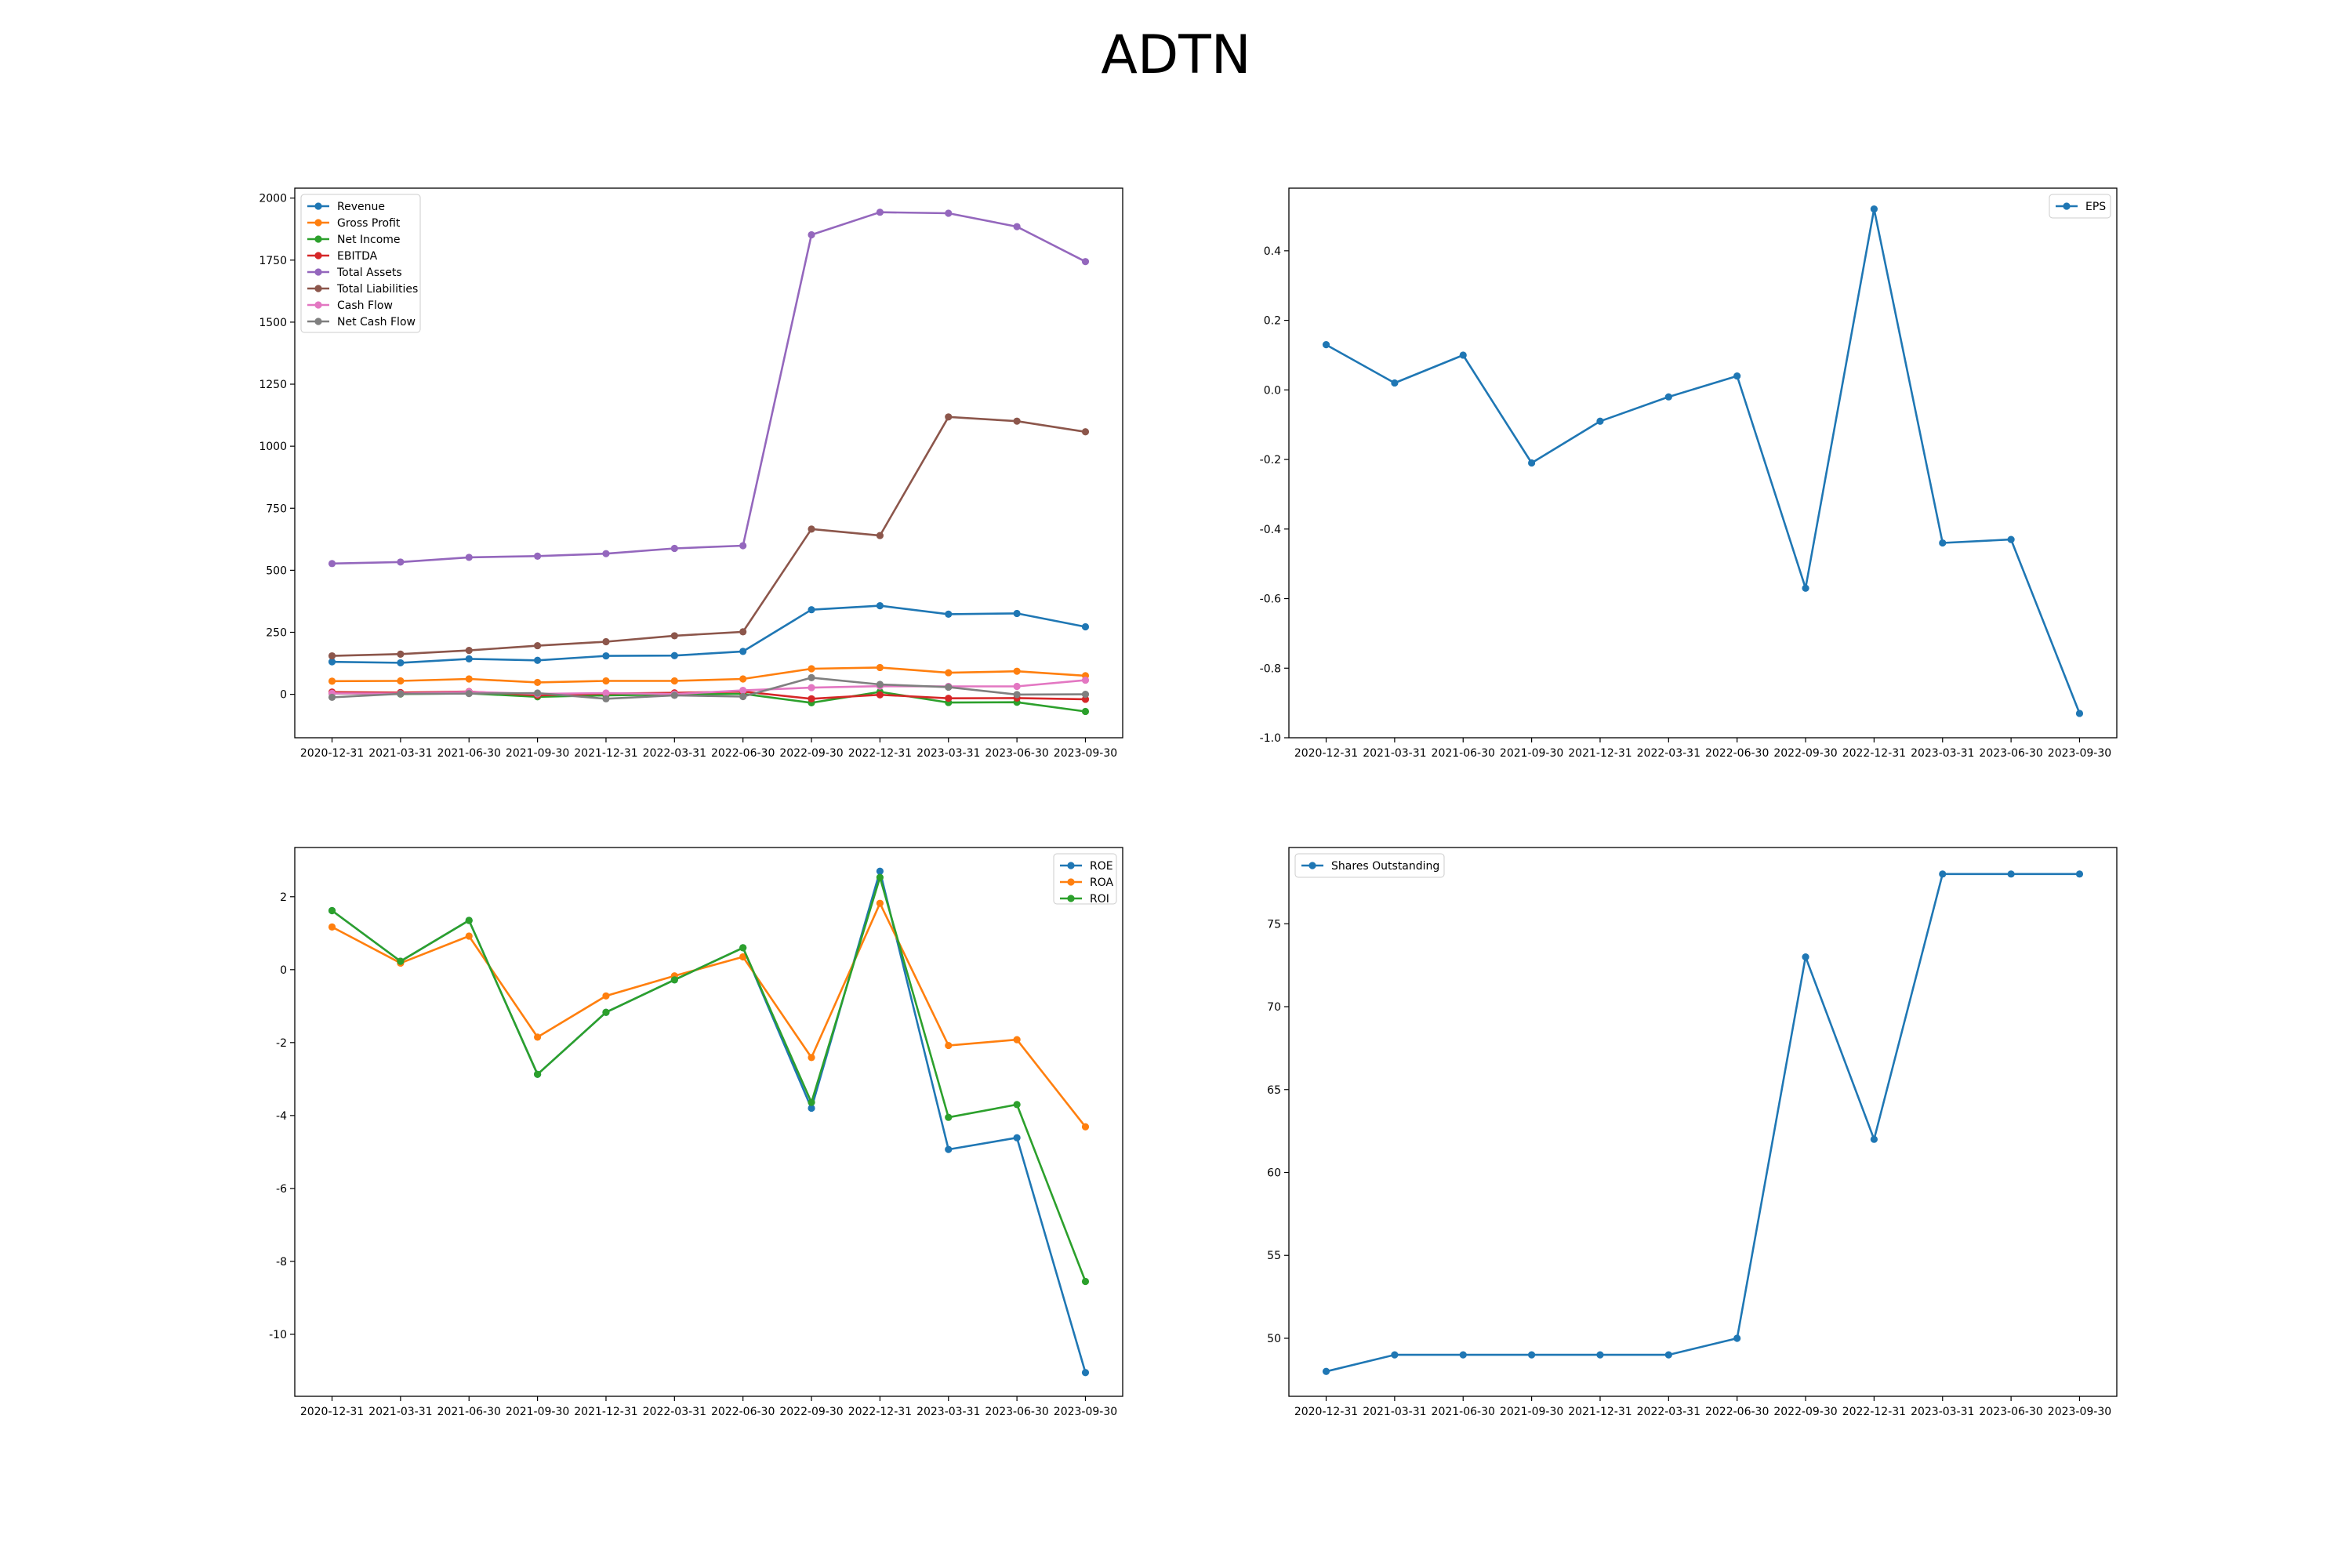 The height and width of the screenshot is (1568, 2352). I want to click on y-tick-label: 1250, so click(273, 385).